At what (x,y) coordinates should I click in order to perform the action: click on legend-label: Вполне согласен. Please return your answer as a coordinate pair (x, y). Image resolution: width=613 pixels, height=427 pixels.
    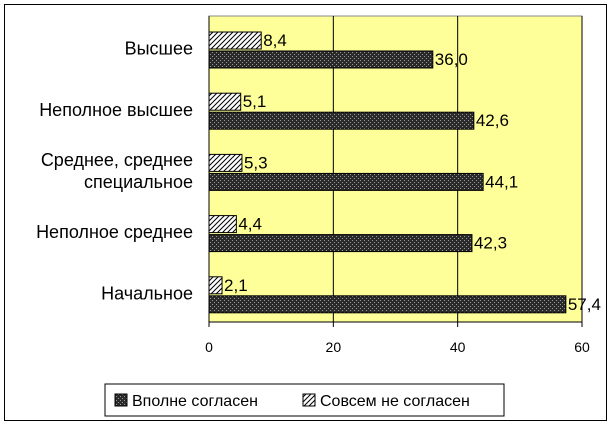
    Looking at the image, I should click on (195, 401).